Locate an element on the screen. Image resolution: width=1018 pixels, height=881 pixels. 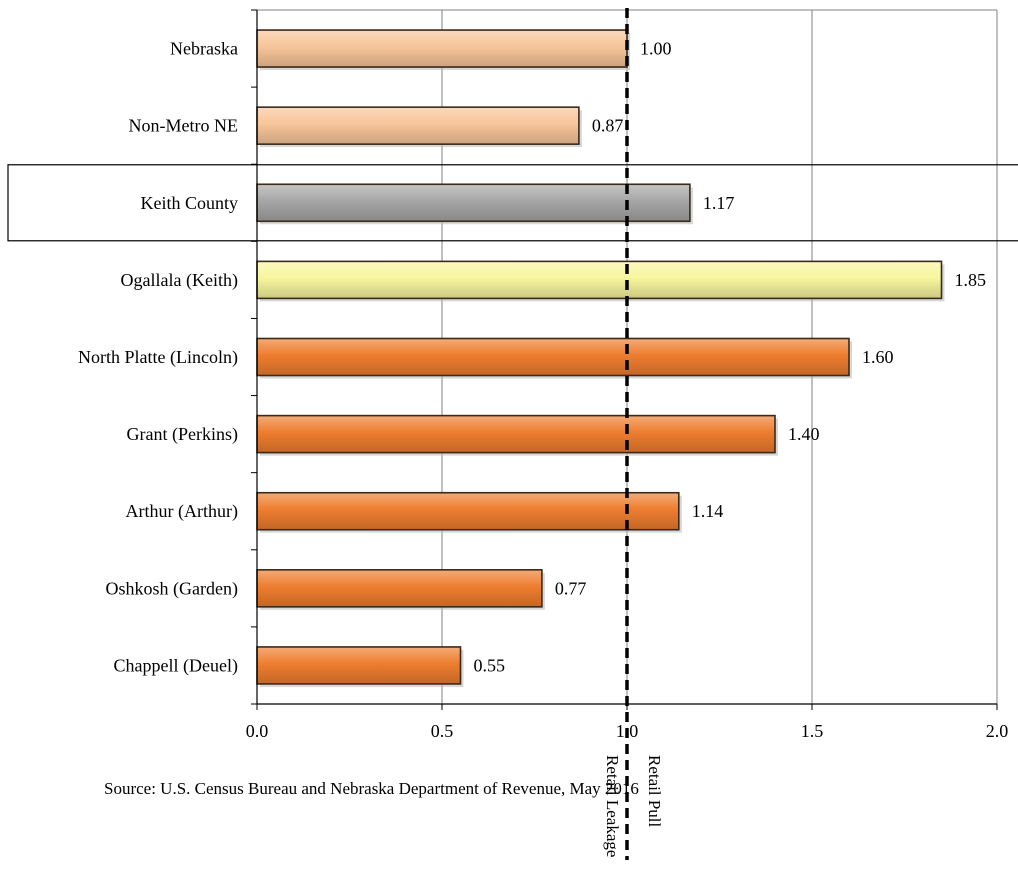
category-label: Chappell (Deuel) is located at coordinates (176, 665).